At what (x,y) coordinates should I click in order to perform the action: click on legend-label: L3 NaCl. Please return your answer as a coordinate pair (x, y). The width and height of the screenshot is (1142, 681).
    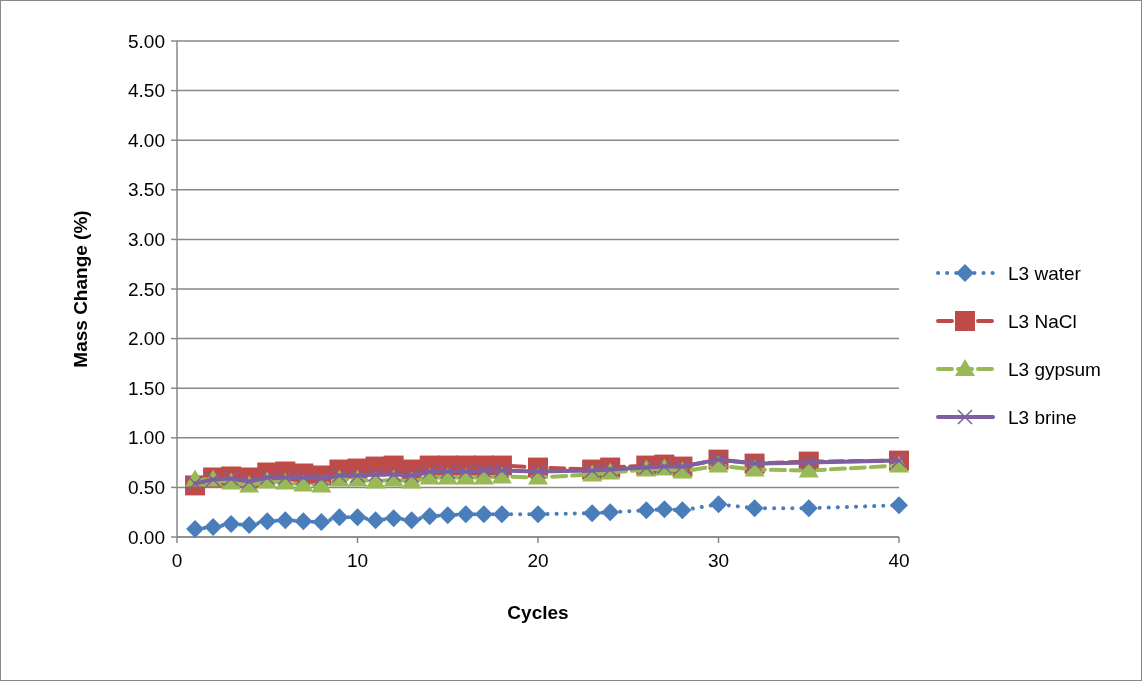
    Looking at the image, I should click on (1042, 321).